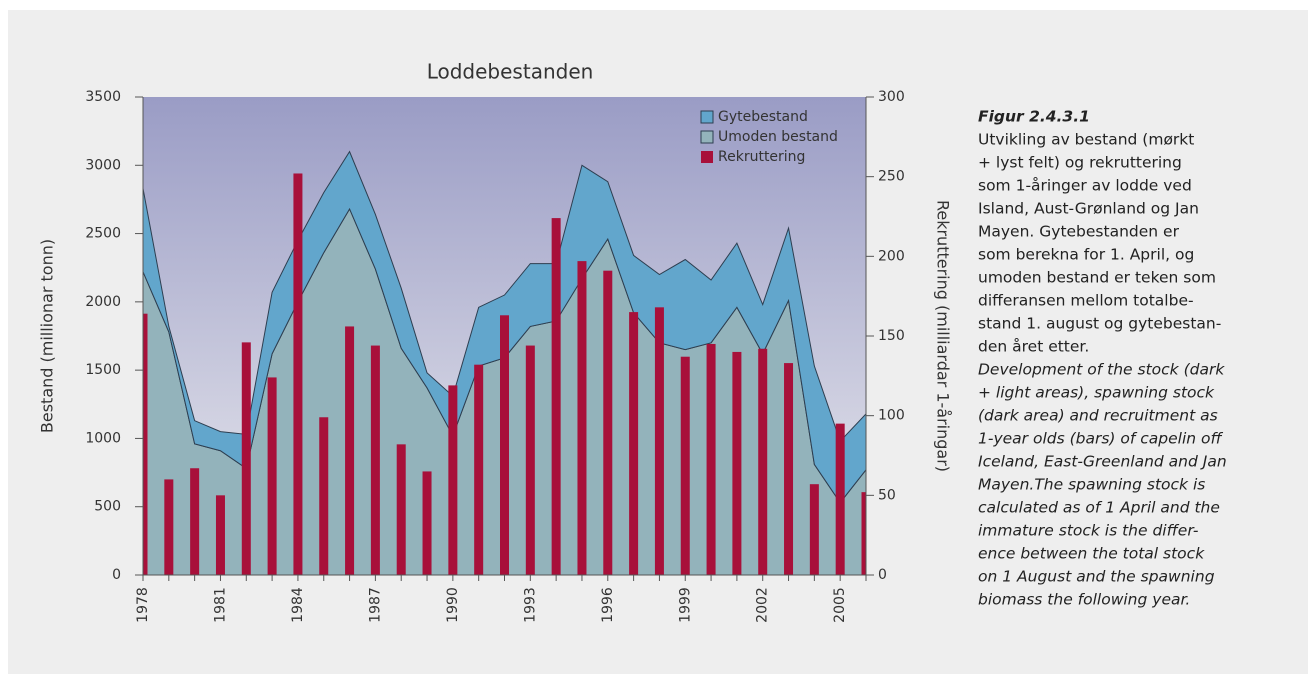  Describe the element at coordinates (1099, 508) in the screenshot. I see `caption-line: calculated as of 1 April and the` at that location.